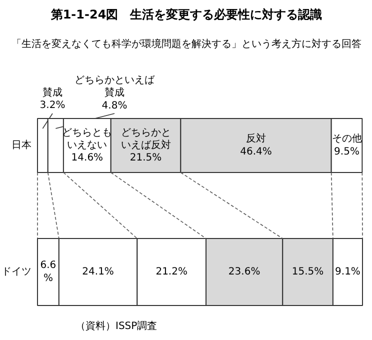 The width and height of the screenshot is (372, 340). I want to click on data-label: 9.5%, so click(347, 152).